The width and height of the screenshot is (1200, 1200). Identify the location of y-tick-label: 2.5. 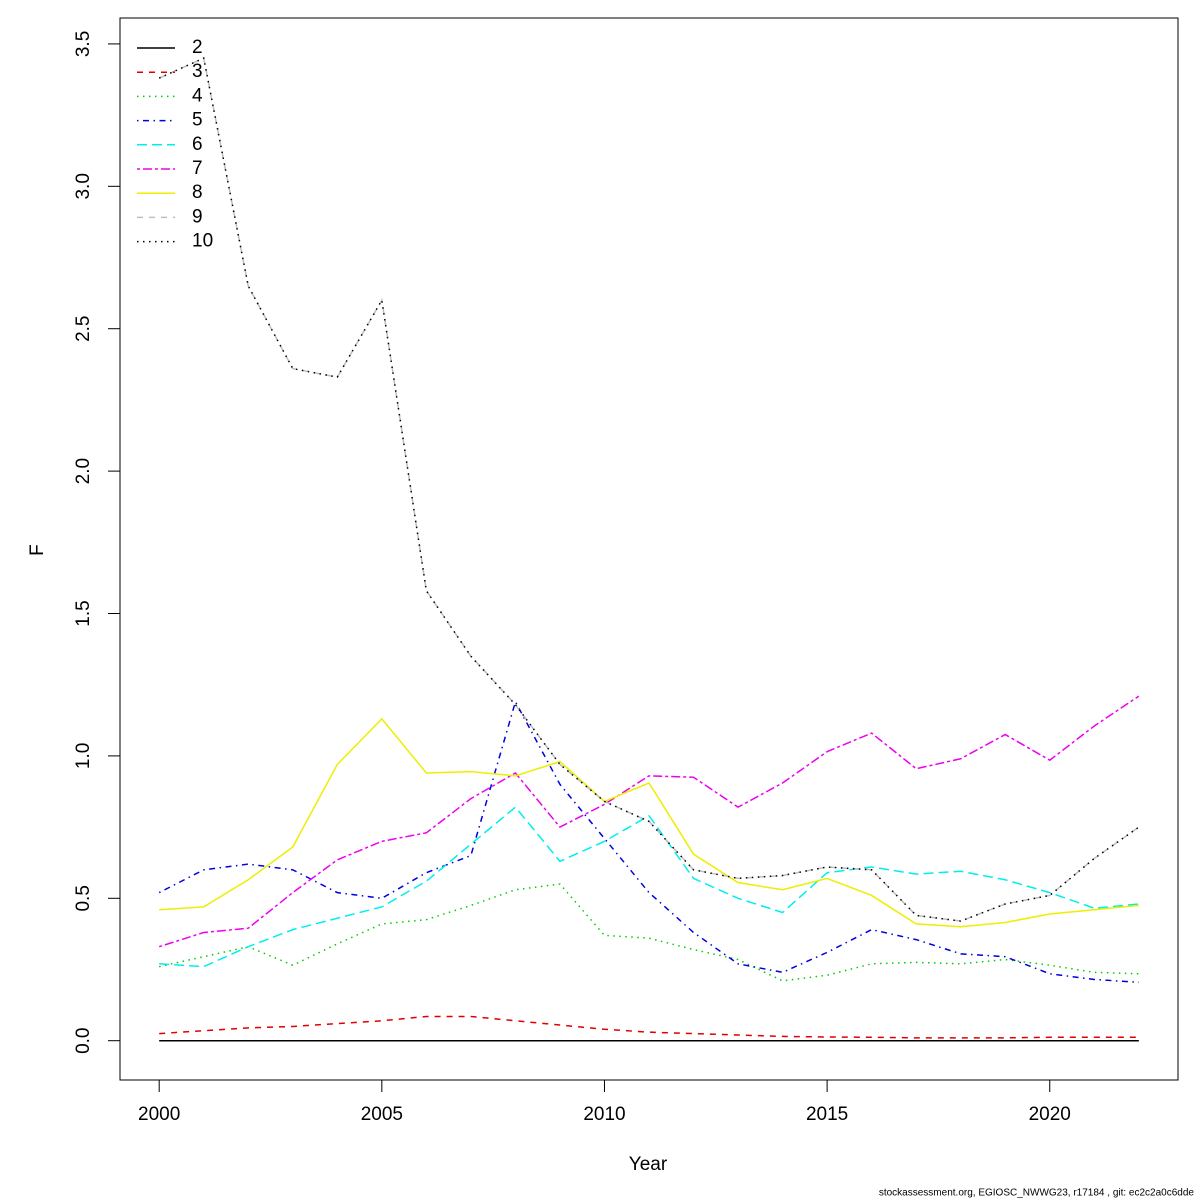
(83, 329).